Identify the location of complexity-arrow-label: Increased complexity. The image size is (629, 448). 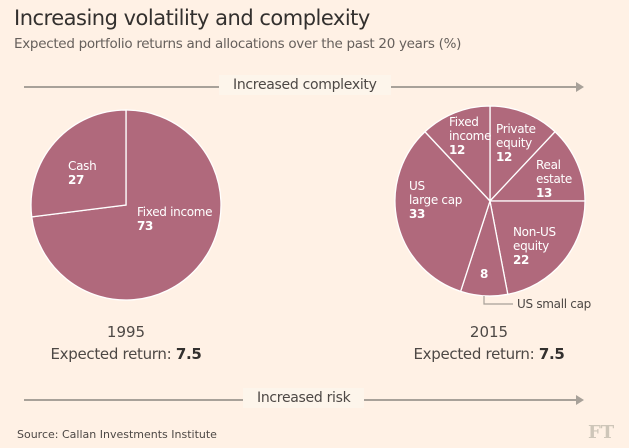
(305, 85).